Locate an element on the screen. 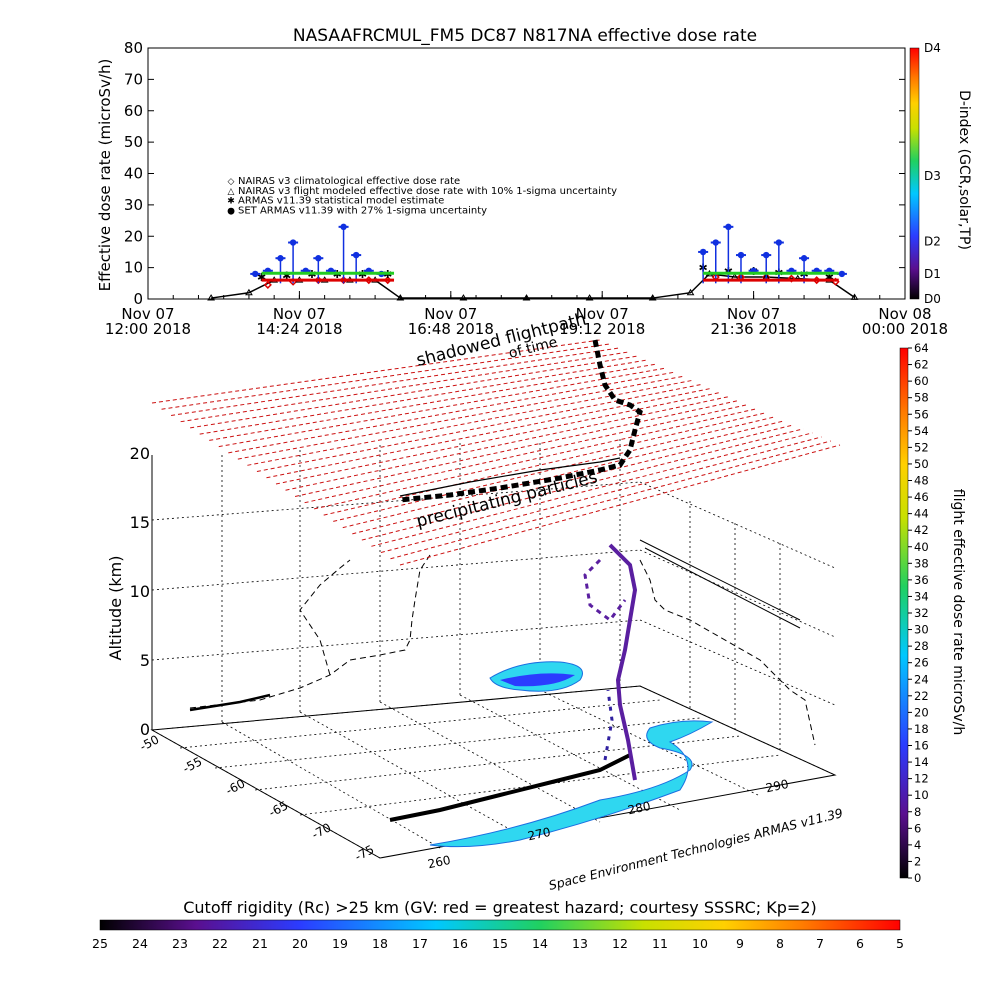 This screenshot has height=1000, width=1000. bottom-colorbar-tick-label: 6 is located at coordinates (860, 943).